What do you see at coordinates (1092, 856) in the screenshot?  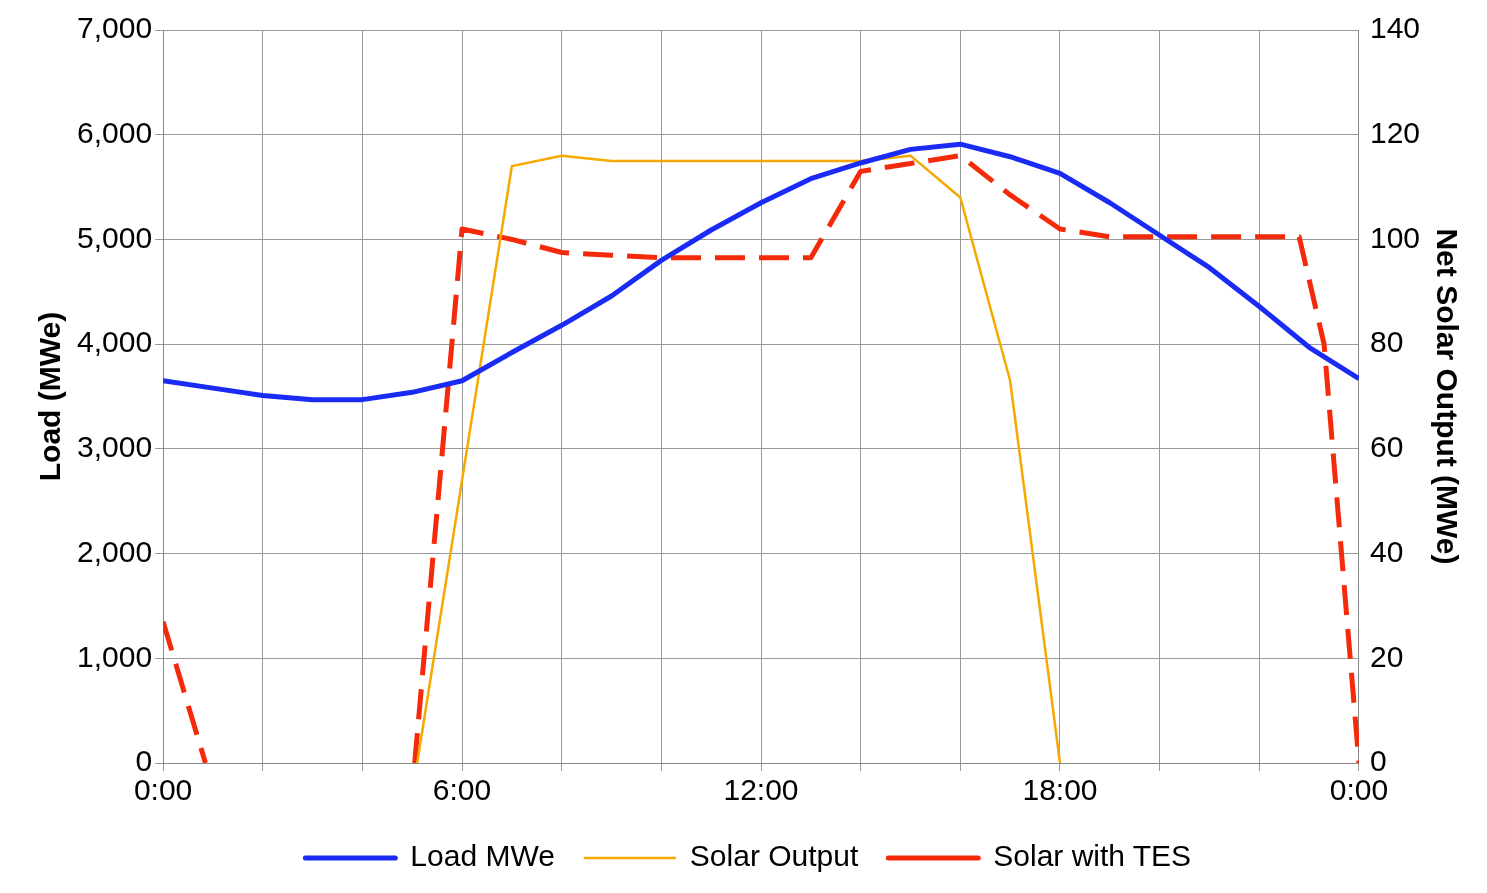 I see `legend-label: Solar with TES` at bounding box center [1092, 856].